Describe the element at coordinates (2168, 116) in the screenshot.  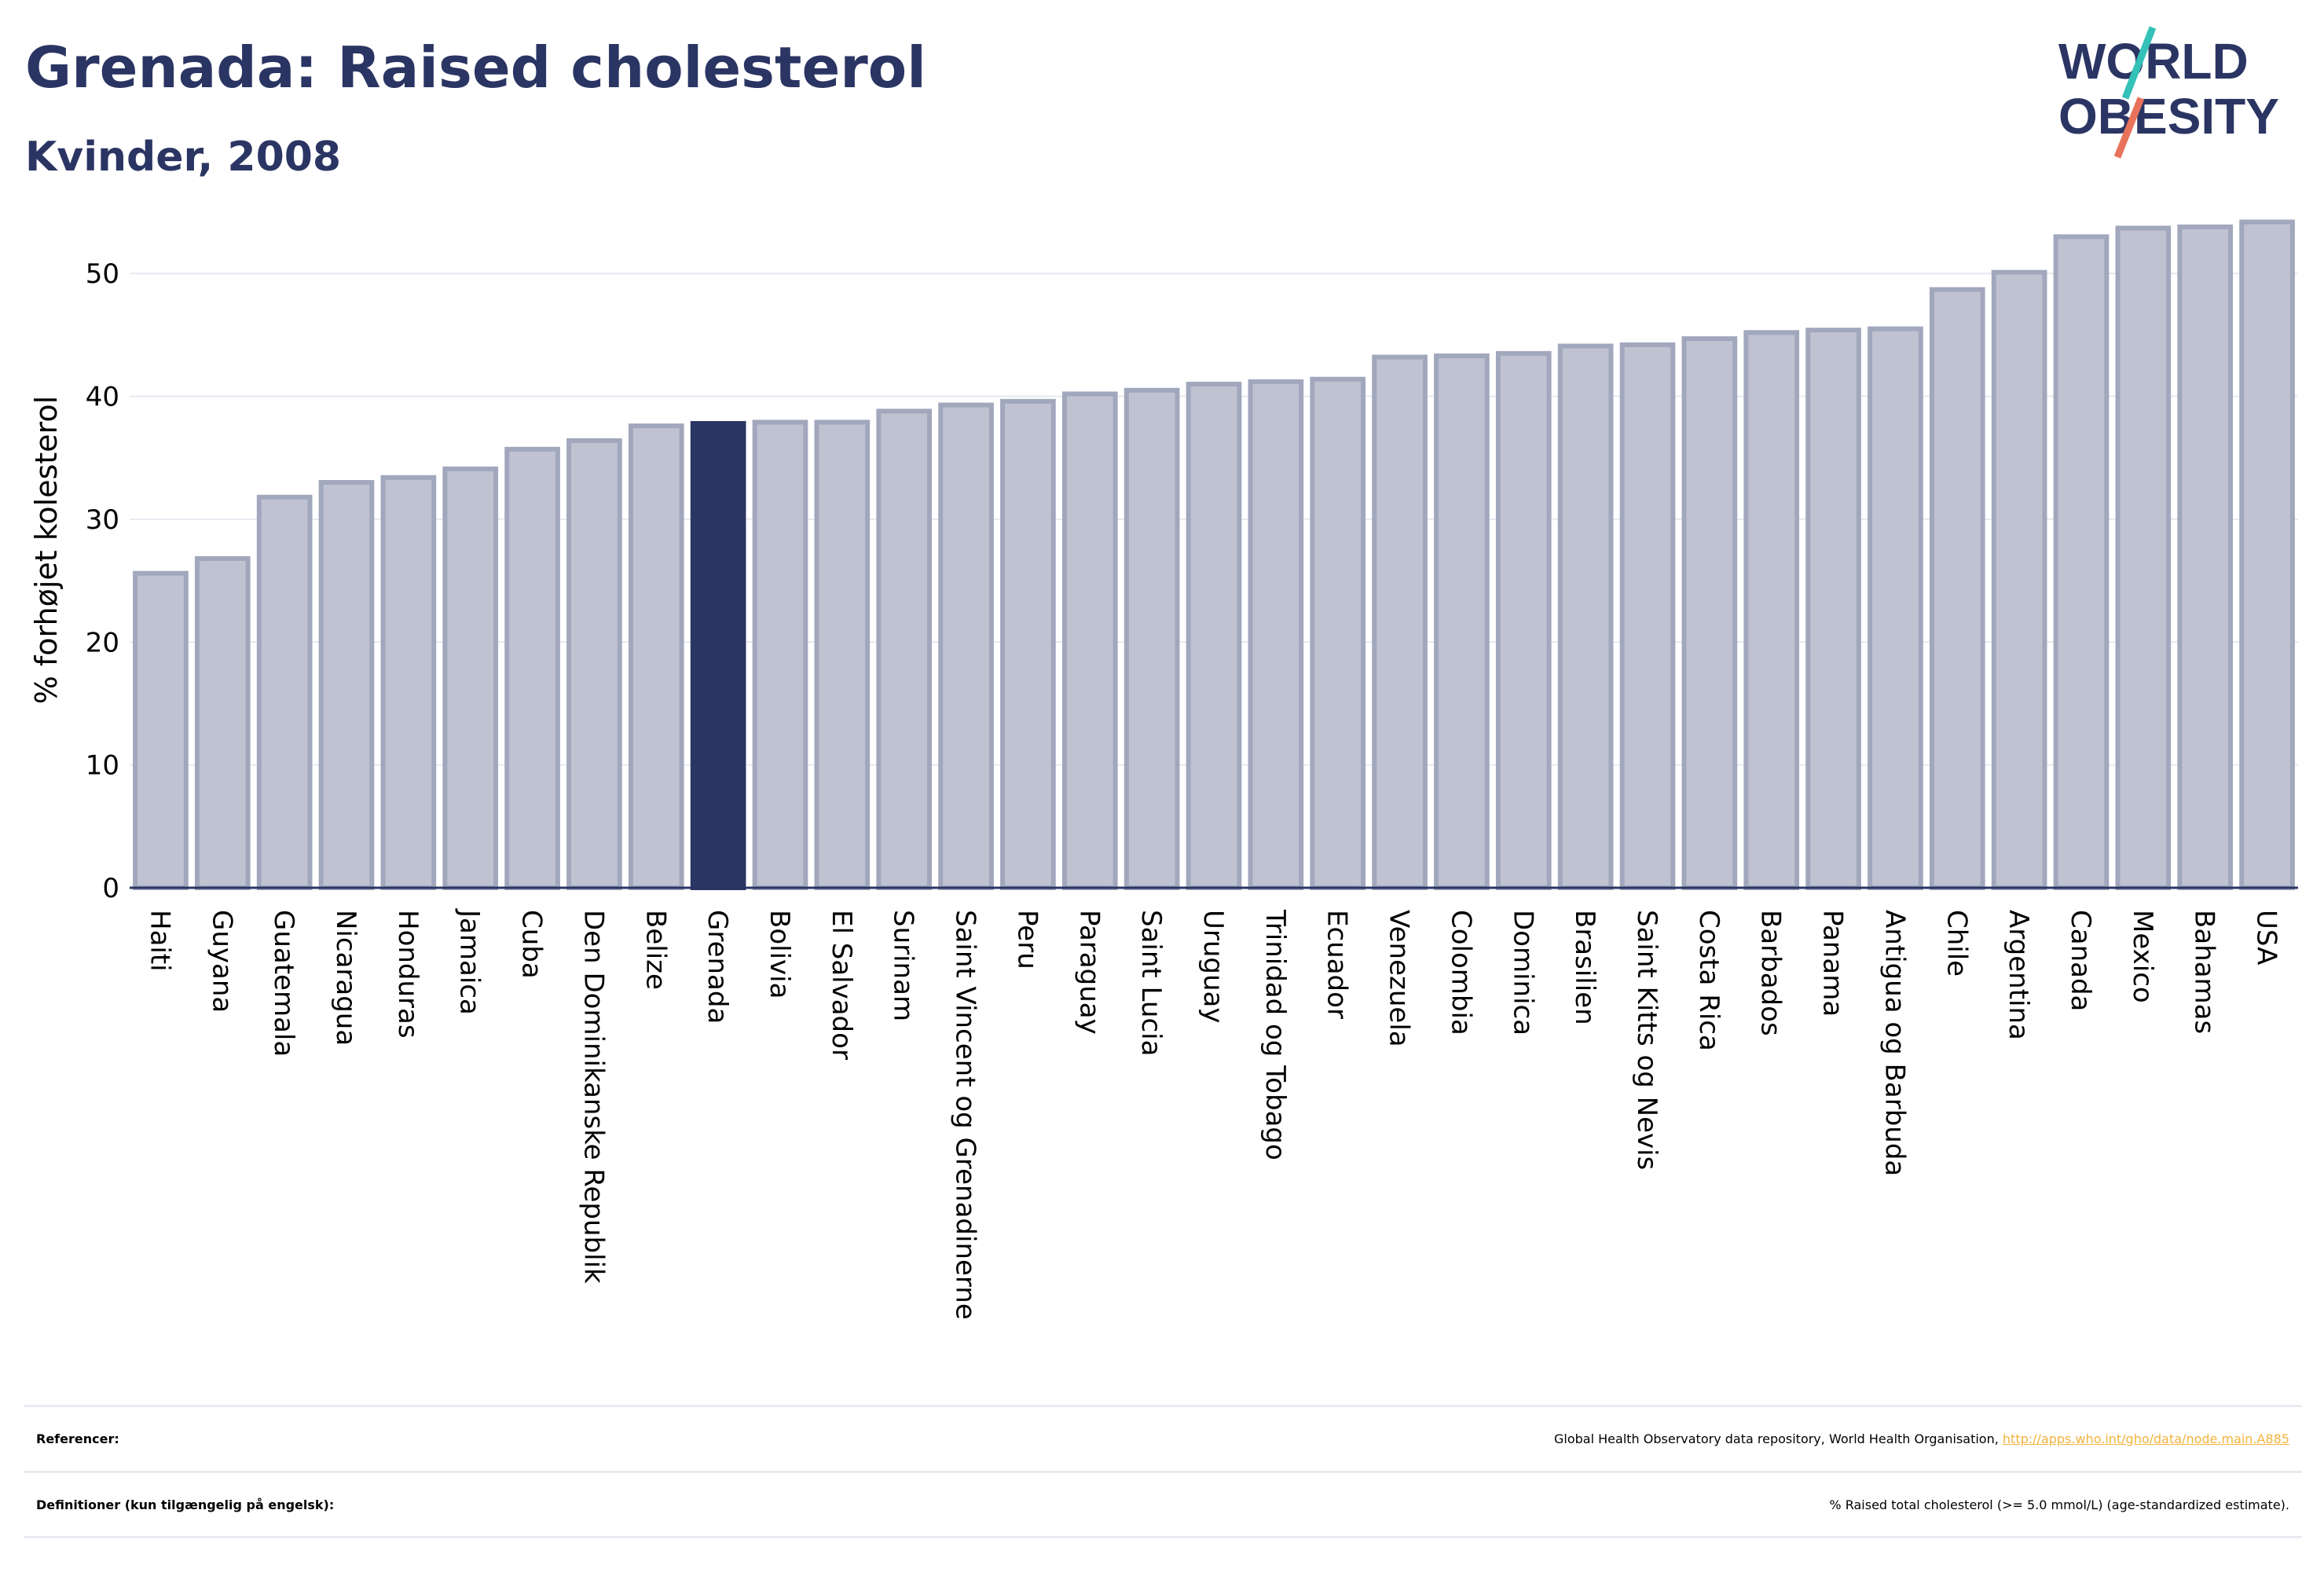
I see `logo-line2: OBESITY` at that location.